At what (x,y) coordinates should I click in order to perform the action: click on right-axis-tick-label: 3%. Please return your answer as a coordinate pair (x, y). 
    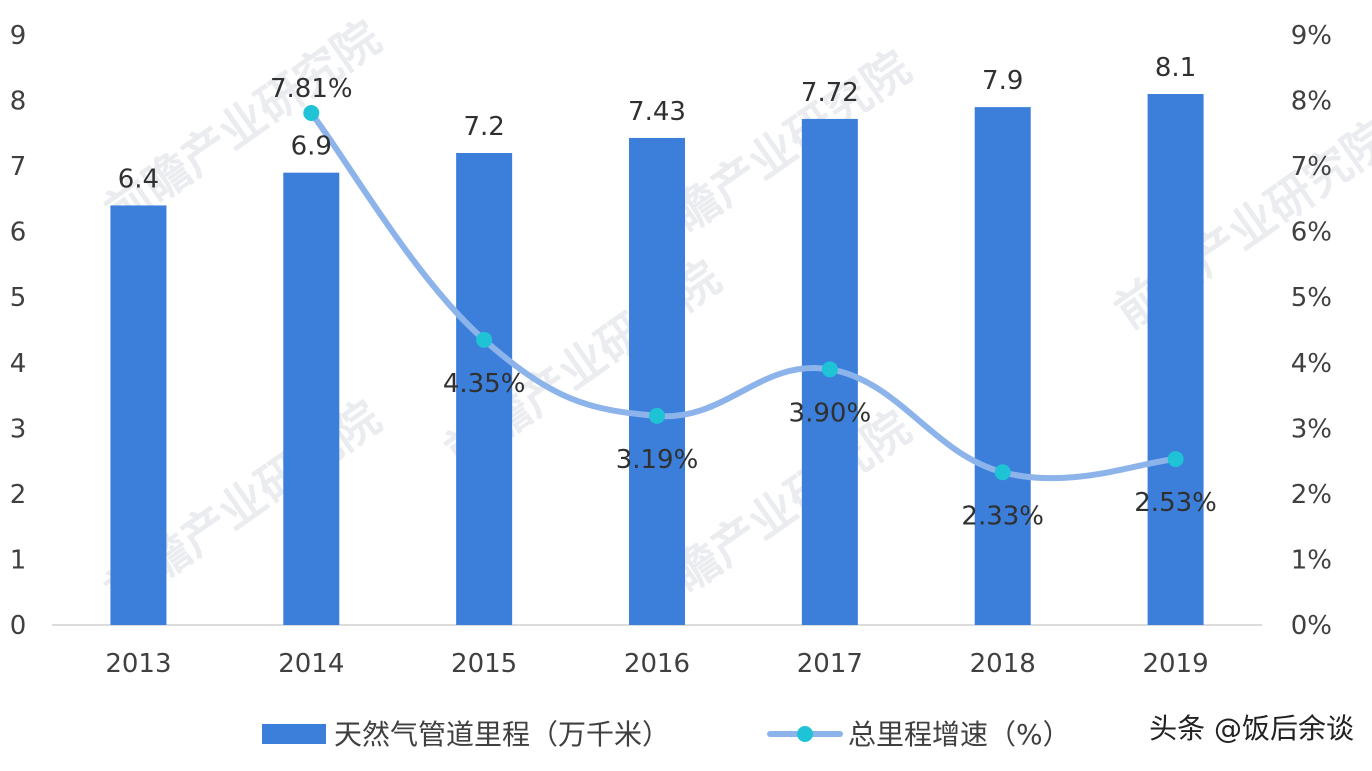
    Looking at the image, I should click on (1311, 429).